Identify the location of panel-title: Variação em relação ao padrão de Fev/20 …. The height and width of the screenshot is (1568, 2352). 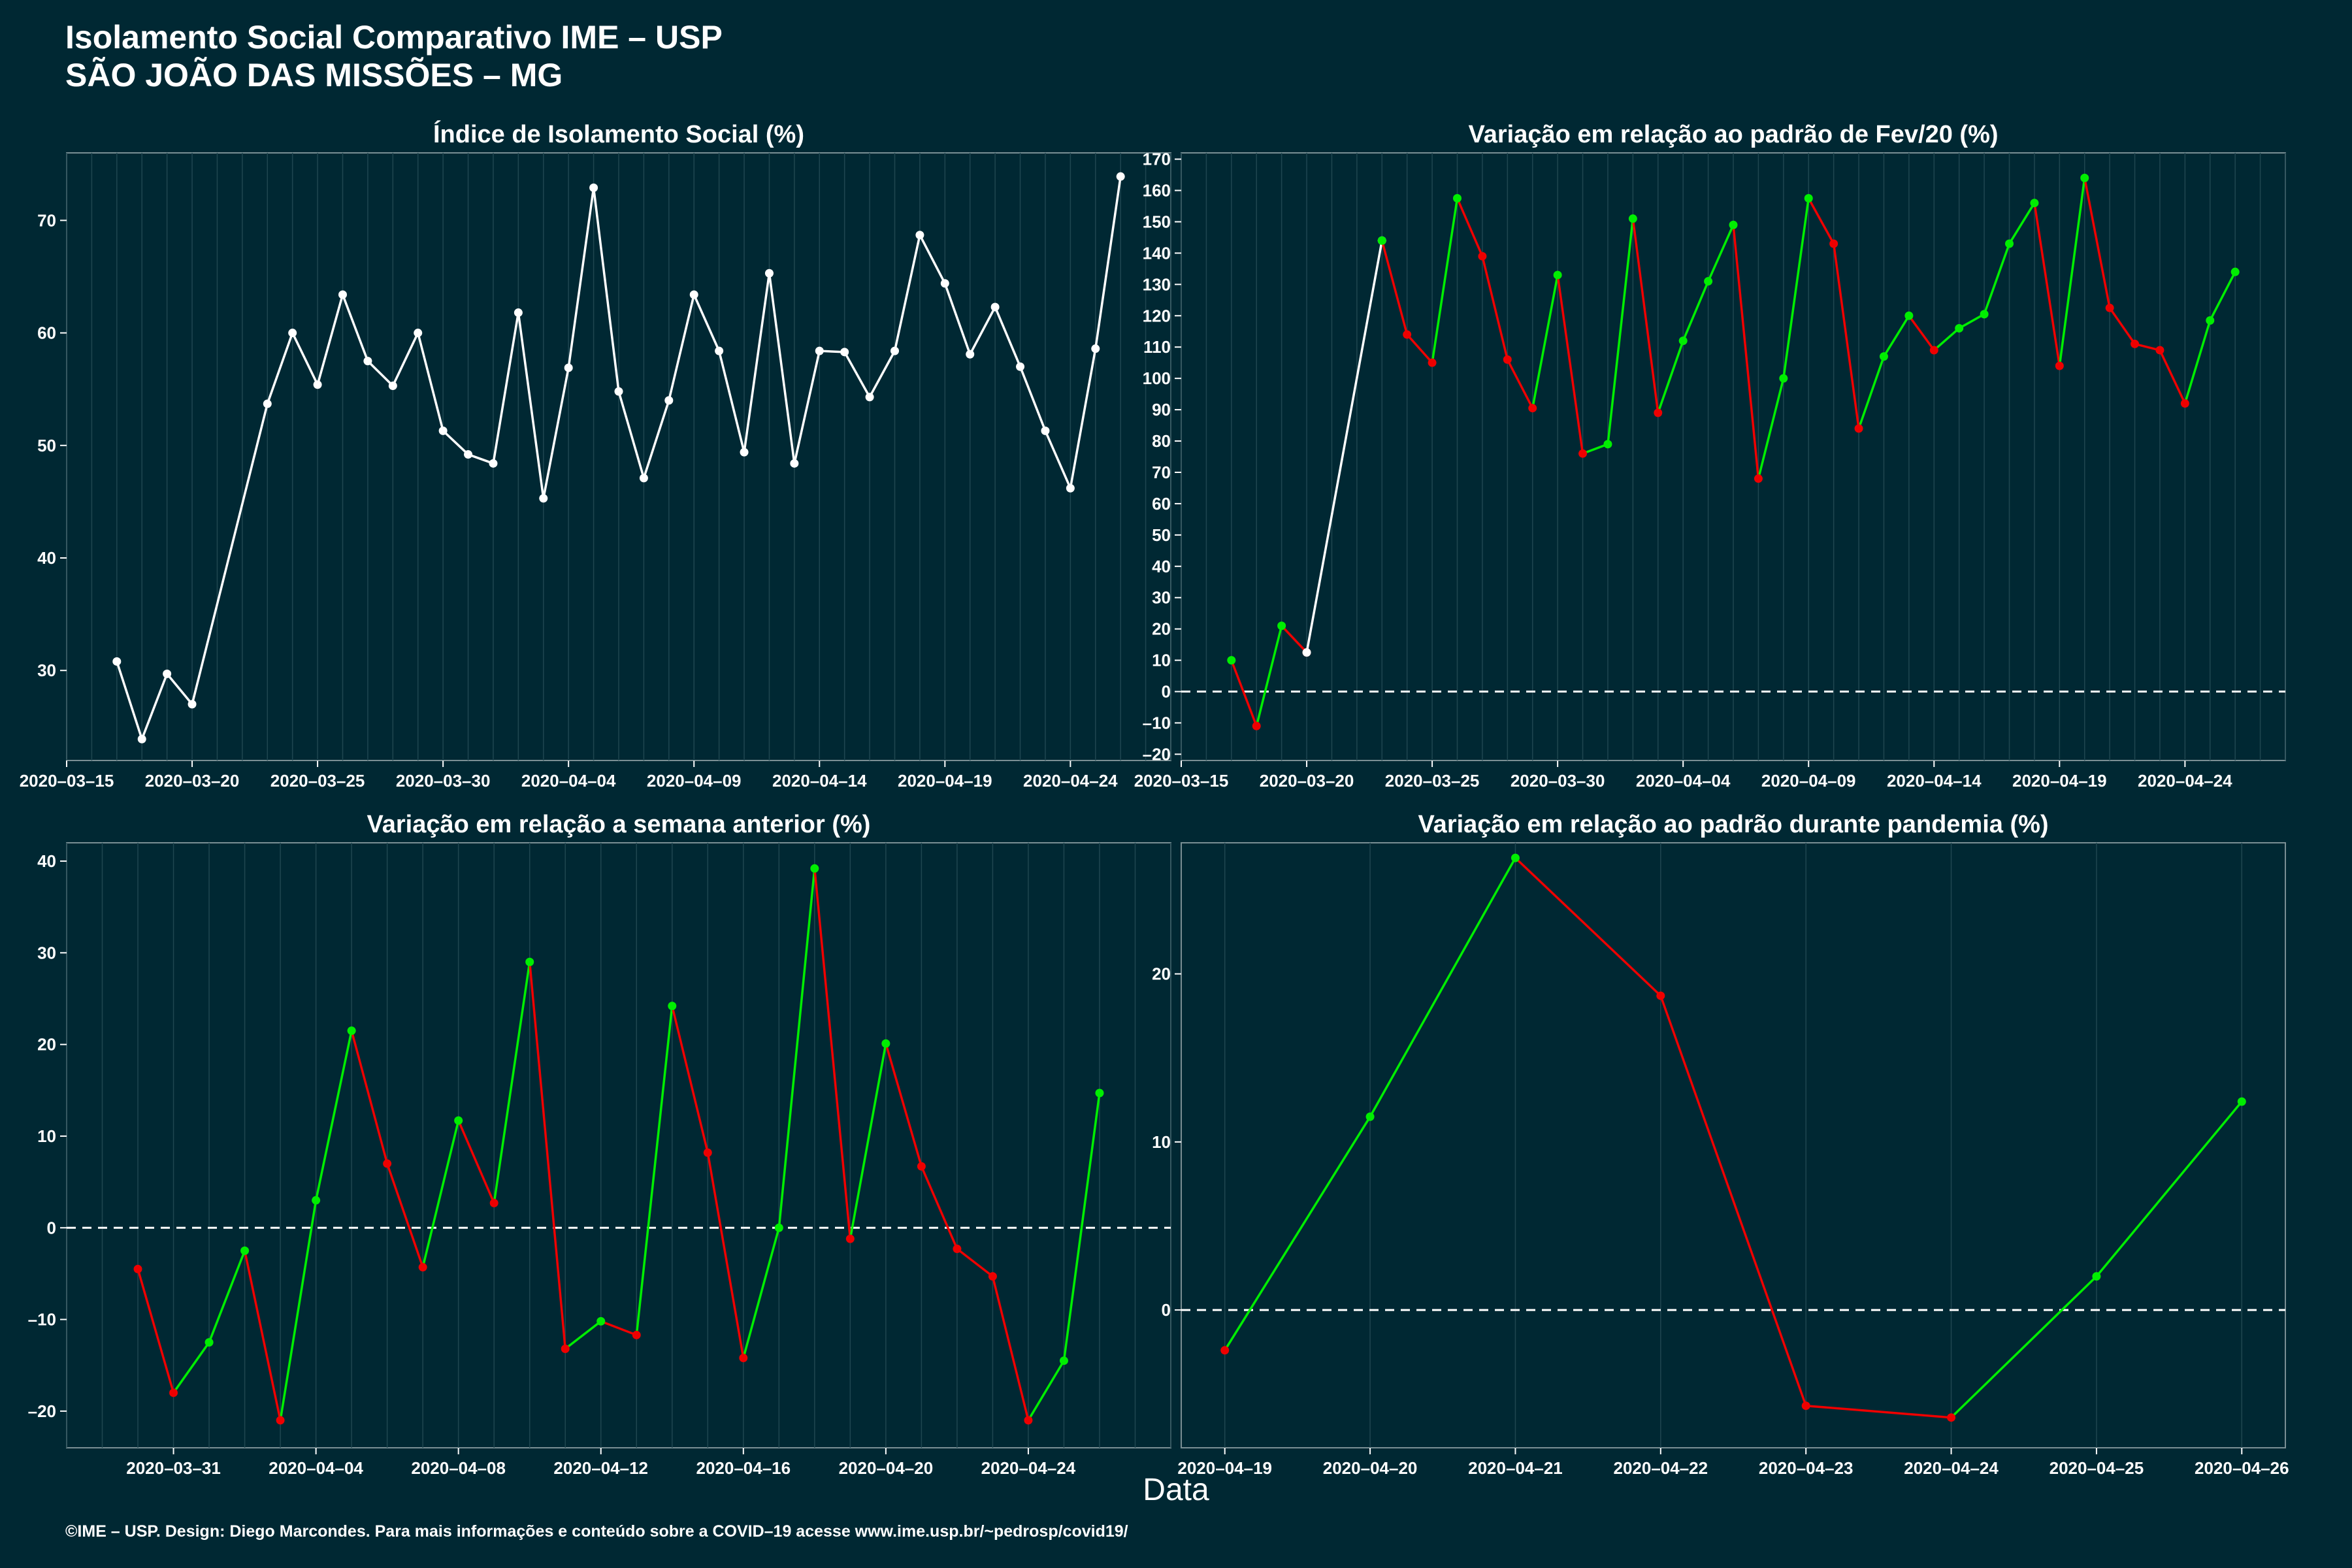
(1733, 134).